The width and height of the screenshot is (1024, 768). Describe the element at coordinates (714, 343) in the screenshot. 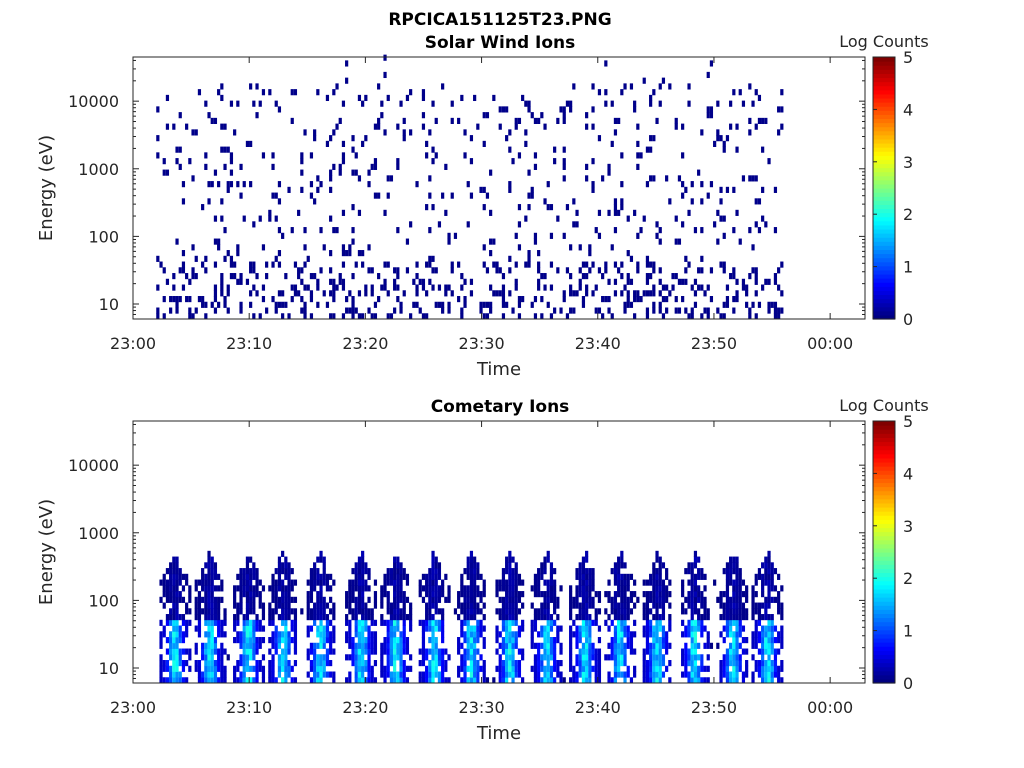

I see `x-tick-label: 23:50` at that location.